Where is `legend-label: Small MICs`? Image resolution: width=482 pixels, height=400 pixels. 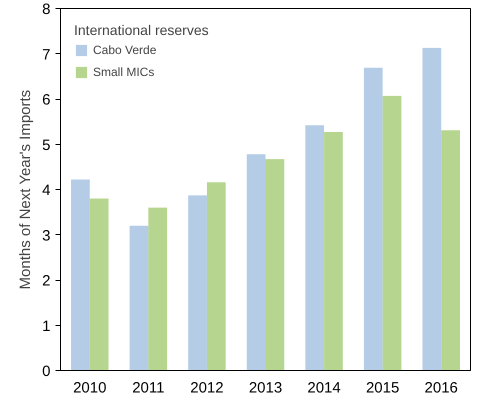
legend-label: Small MICs is located at coordinates (123, 72).